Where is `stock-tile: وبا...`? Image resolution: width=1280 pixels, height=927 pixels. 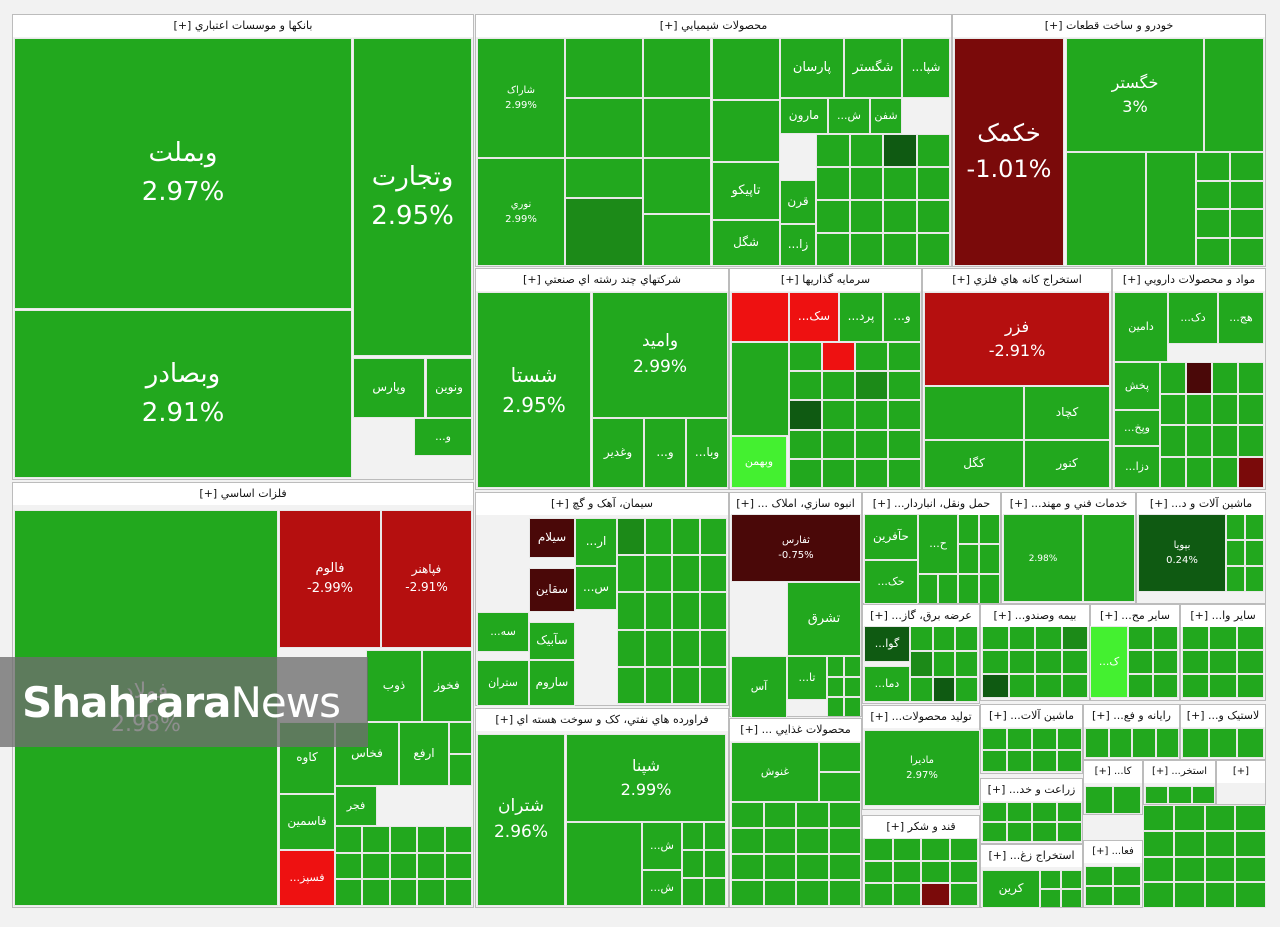
stock-tile: وبا... is located at coordinates (707, 453).